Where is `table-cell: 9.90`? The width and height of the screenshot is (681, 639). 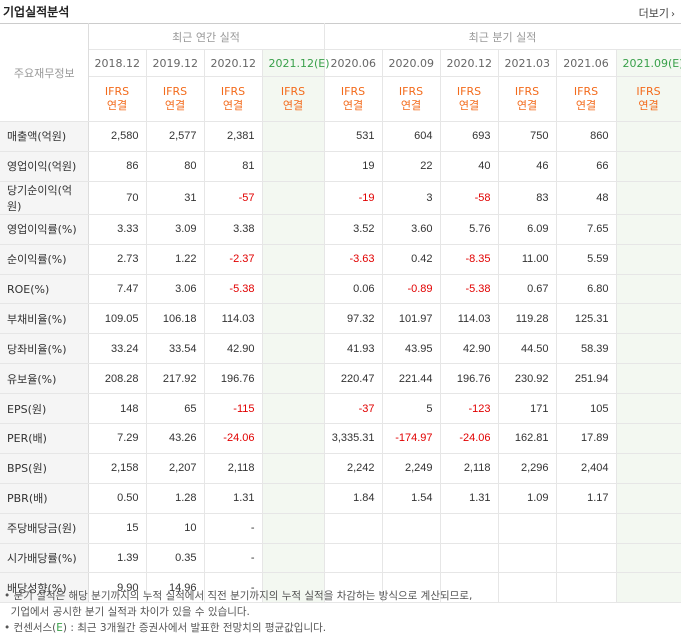 table-cell: 9.90 is located at coordinates (117, 588).